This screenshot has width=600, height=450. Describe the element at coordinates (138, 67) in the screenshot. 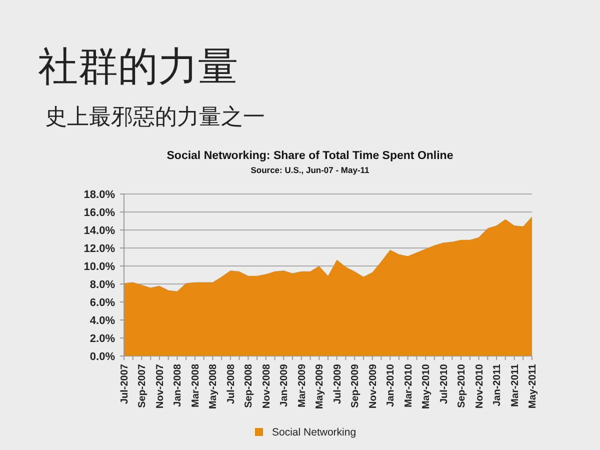

I see `chart-title: 社群的力量` at that location.